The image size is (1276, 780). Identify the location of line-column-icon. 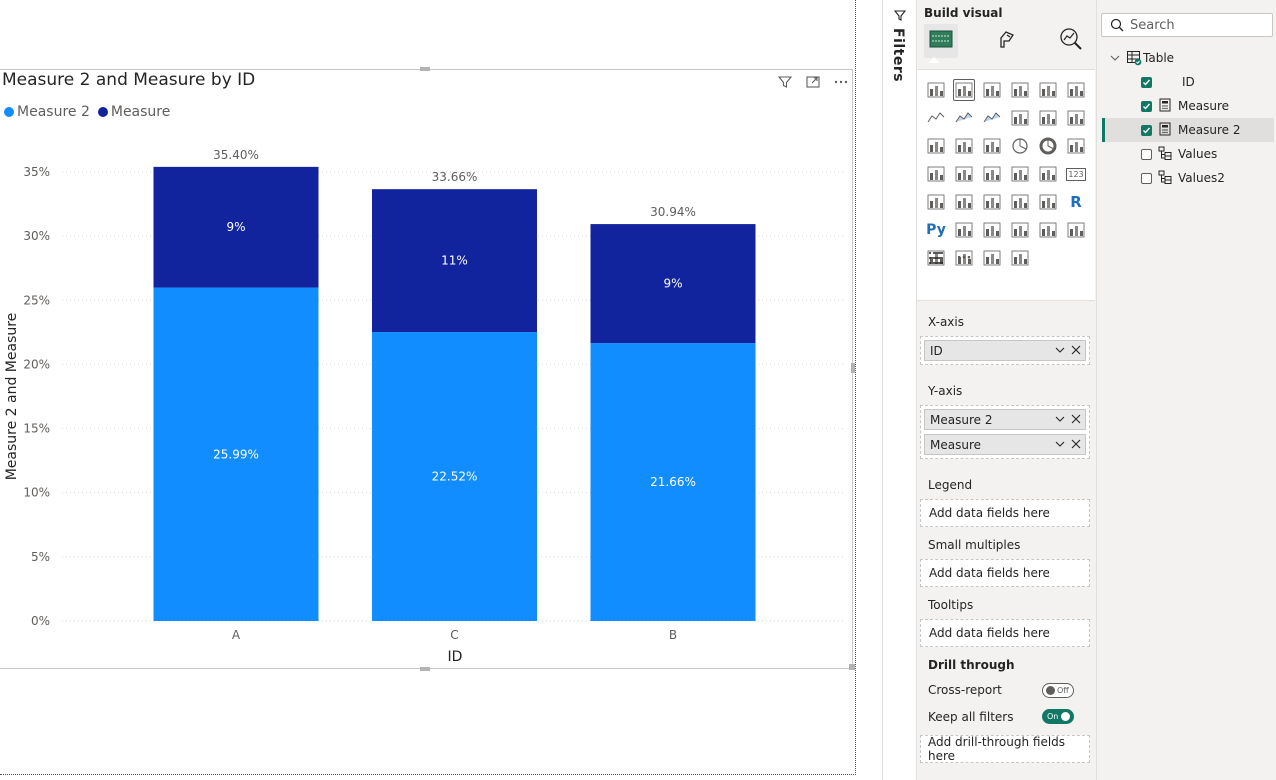
(1048, 118).